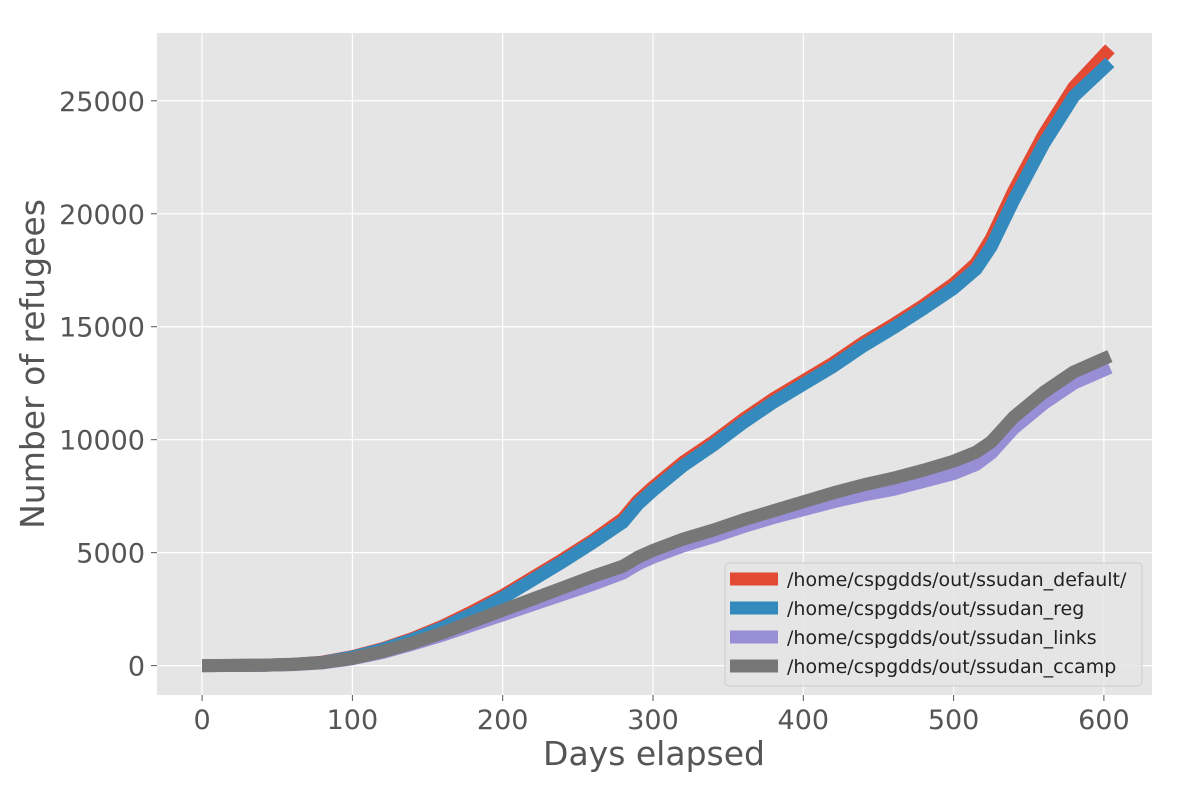 This screenshot has width=1200, height=804. I want to click on x-tick-label: 100, so click(353, 720).